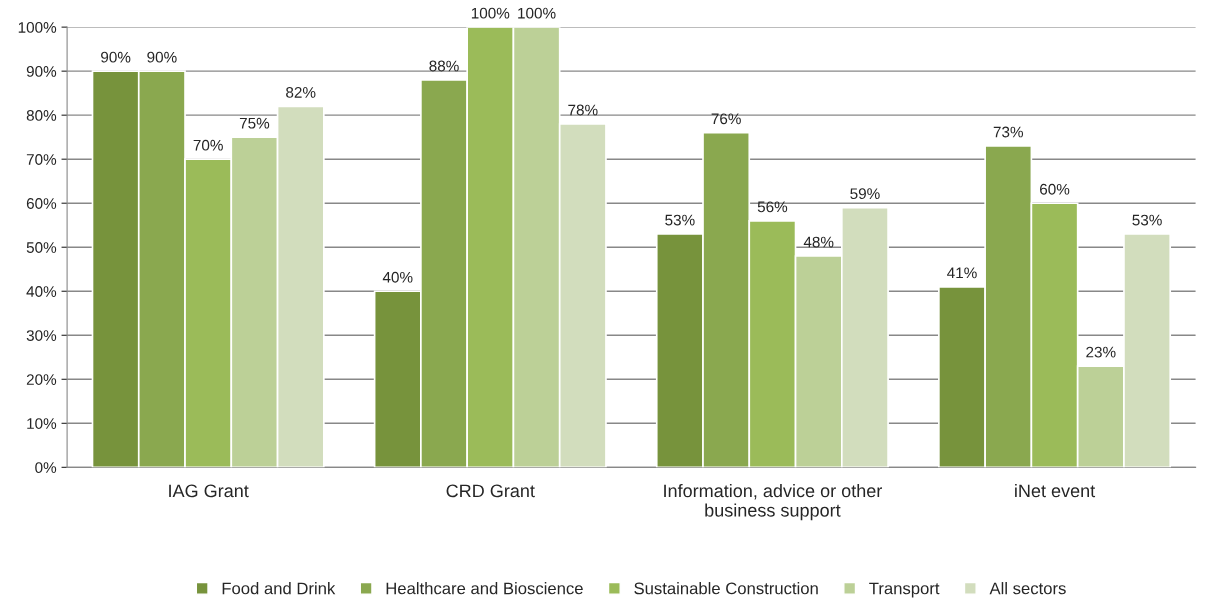  What do you see at coordinates (1008, 132) in the screenshot?
I see `data-label: 73%` at bounding box center [1008, 132].